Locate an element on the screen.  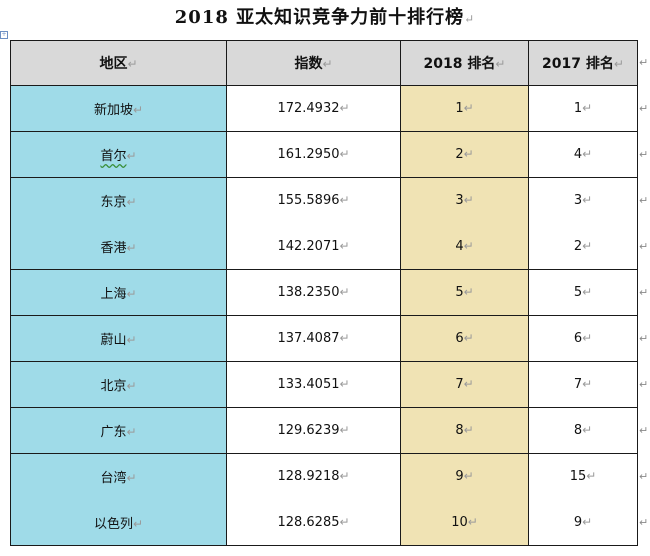
region-cell: 台湾↵ is located at coordinates (118, 476).